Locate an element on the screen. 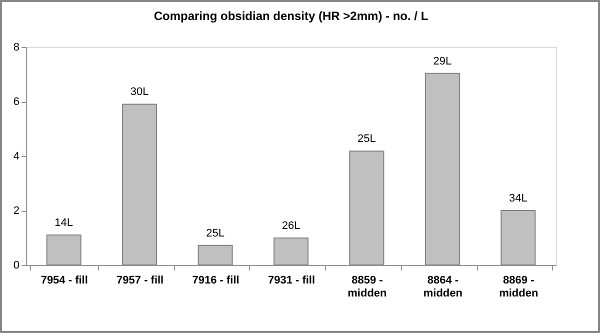  y-tick-label: 0 is located at coordinates (16, 266).